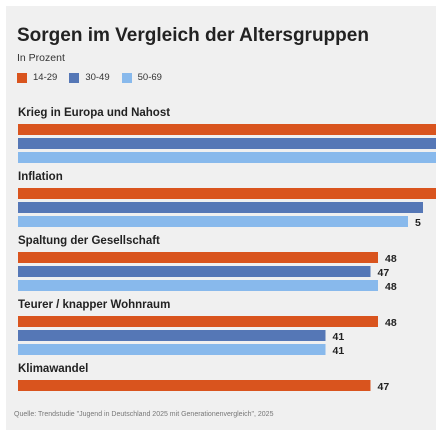  I want to click on data-label: 5, so click(418, 223).